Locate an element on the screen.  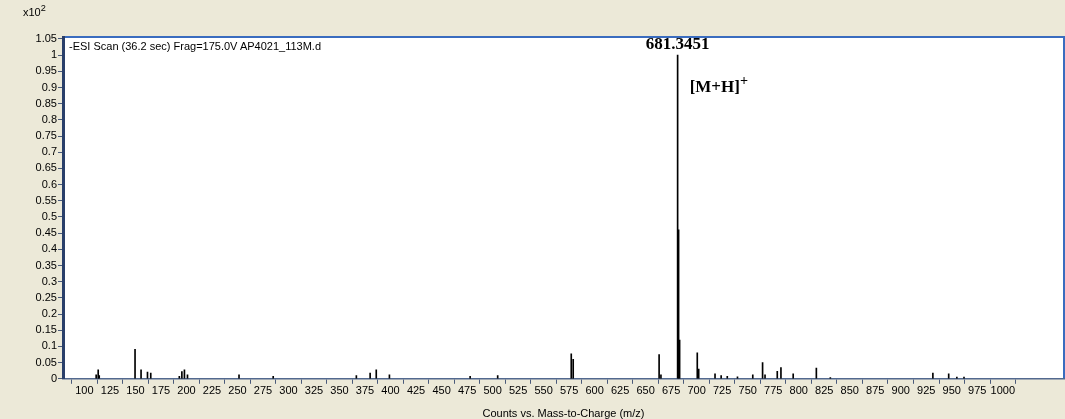
y-tick-label: 0.35 is located at coordinates (46, 264).